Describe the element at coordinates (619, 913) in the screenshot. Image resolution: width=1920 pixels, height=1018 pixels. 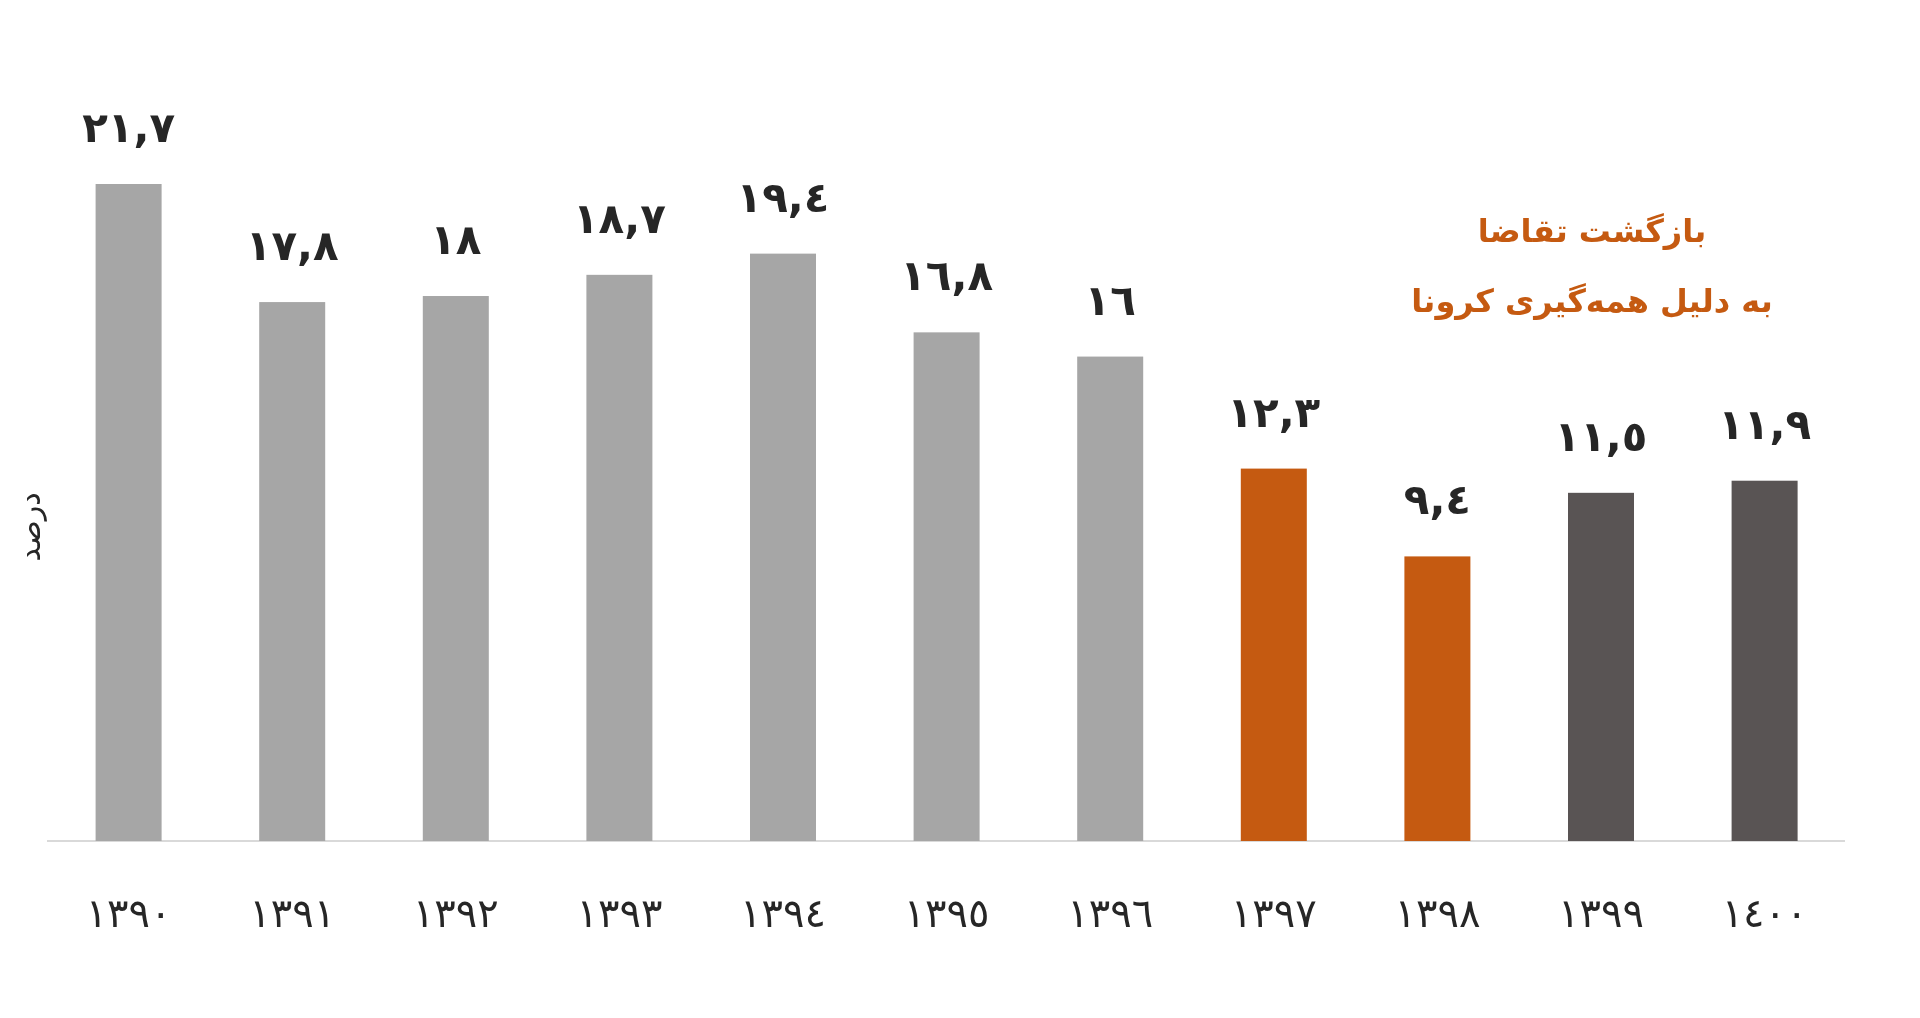
I see `x-tick-label: ١٣٩٣` at that location.